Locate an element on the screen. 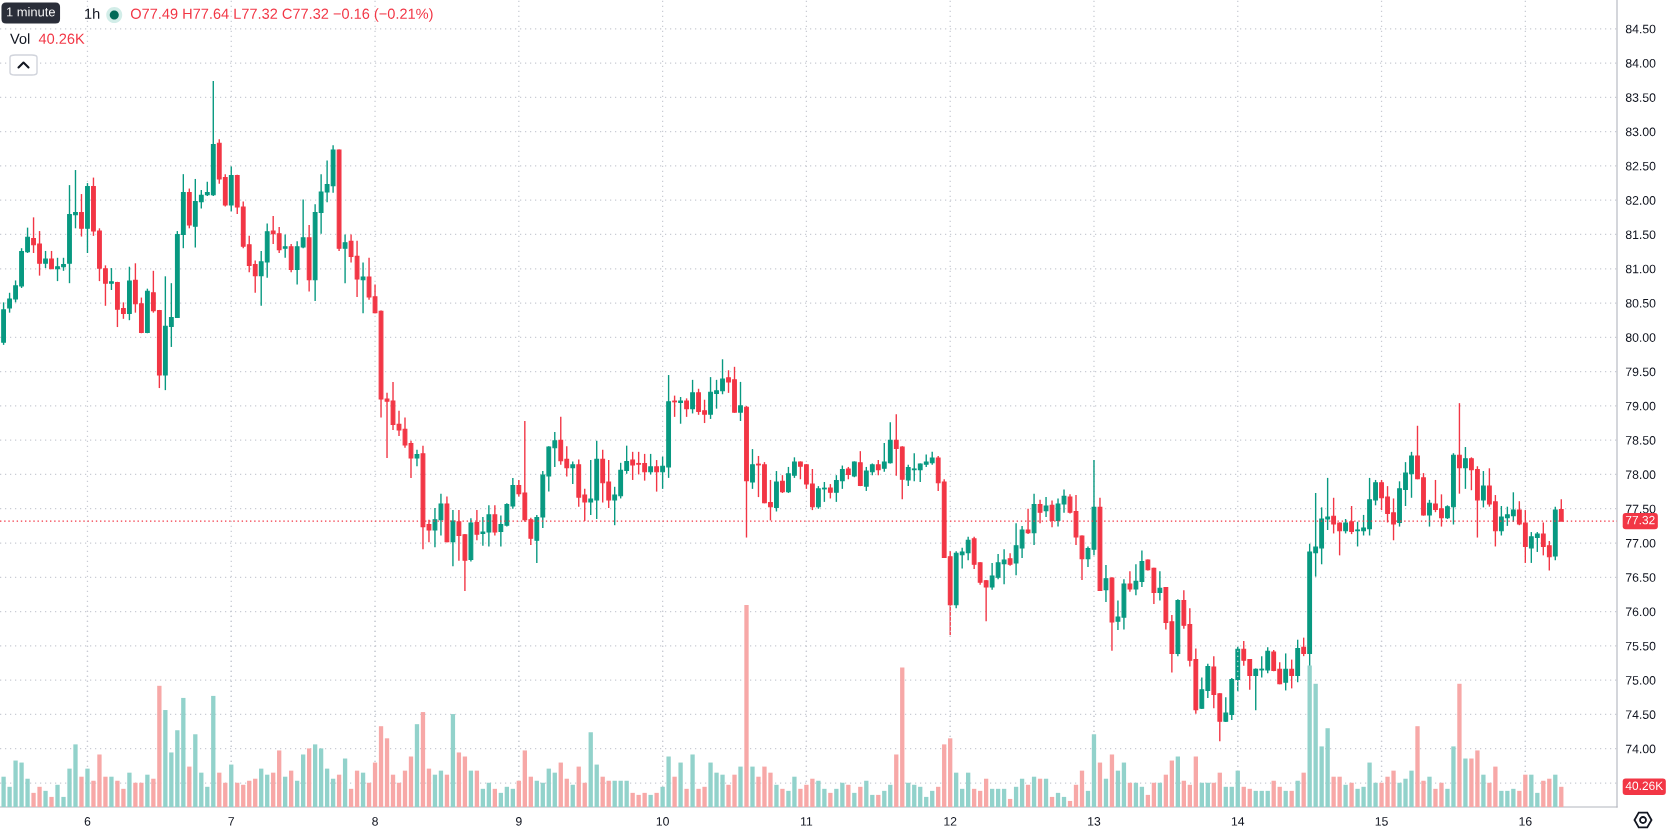 This screenshot has width=1678, height=835. text: O77.49 H77.64 L77.32 C77.32 −0.16 (−0.21%) is located at coordinates (281, 15).